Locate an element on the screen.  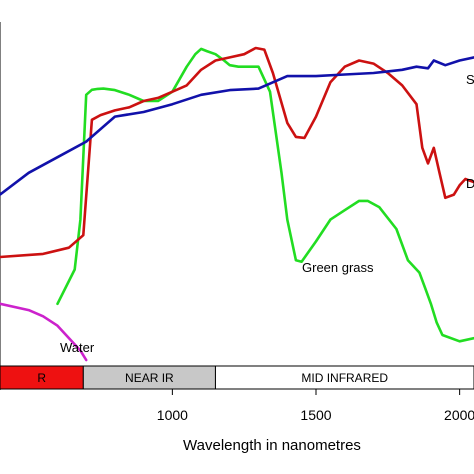
x-tick-label-1500: 1500 is located at coordinates (315, 415).